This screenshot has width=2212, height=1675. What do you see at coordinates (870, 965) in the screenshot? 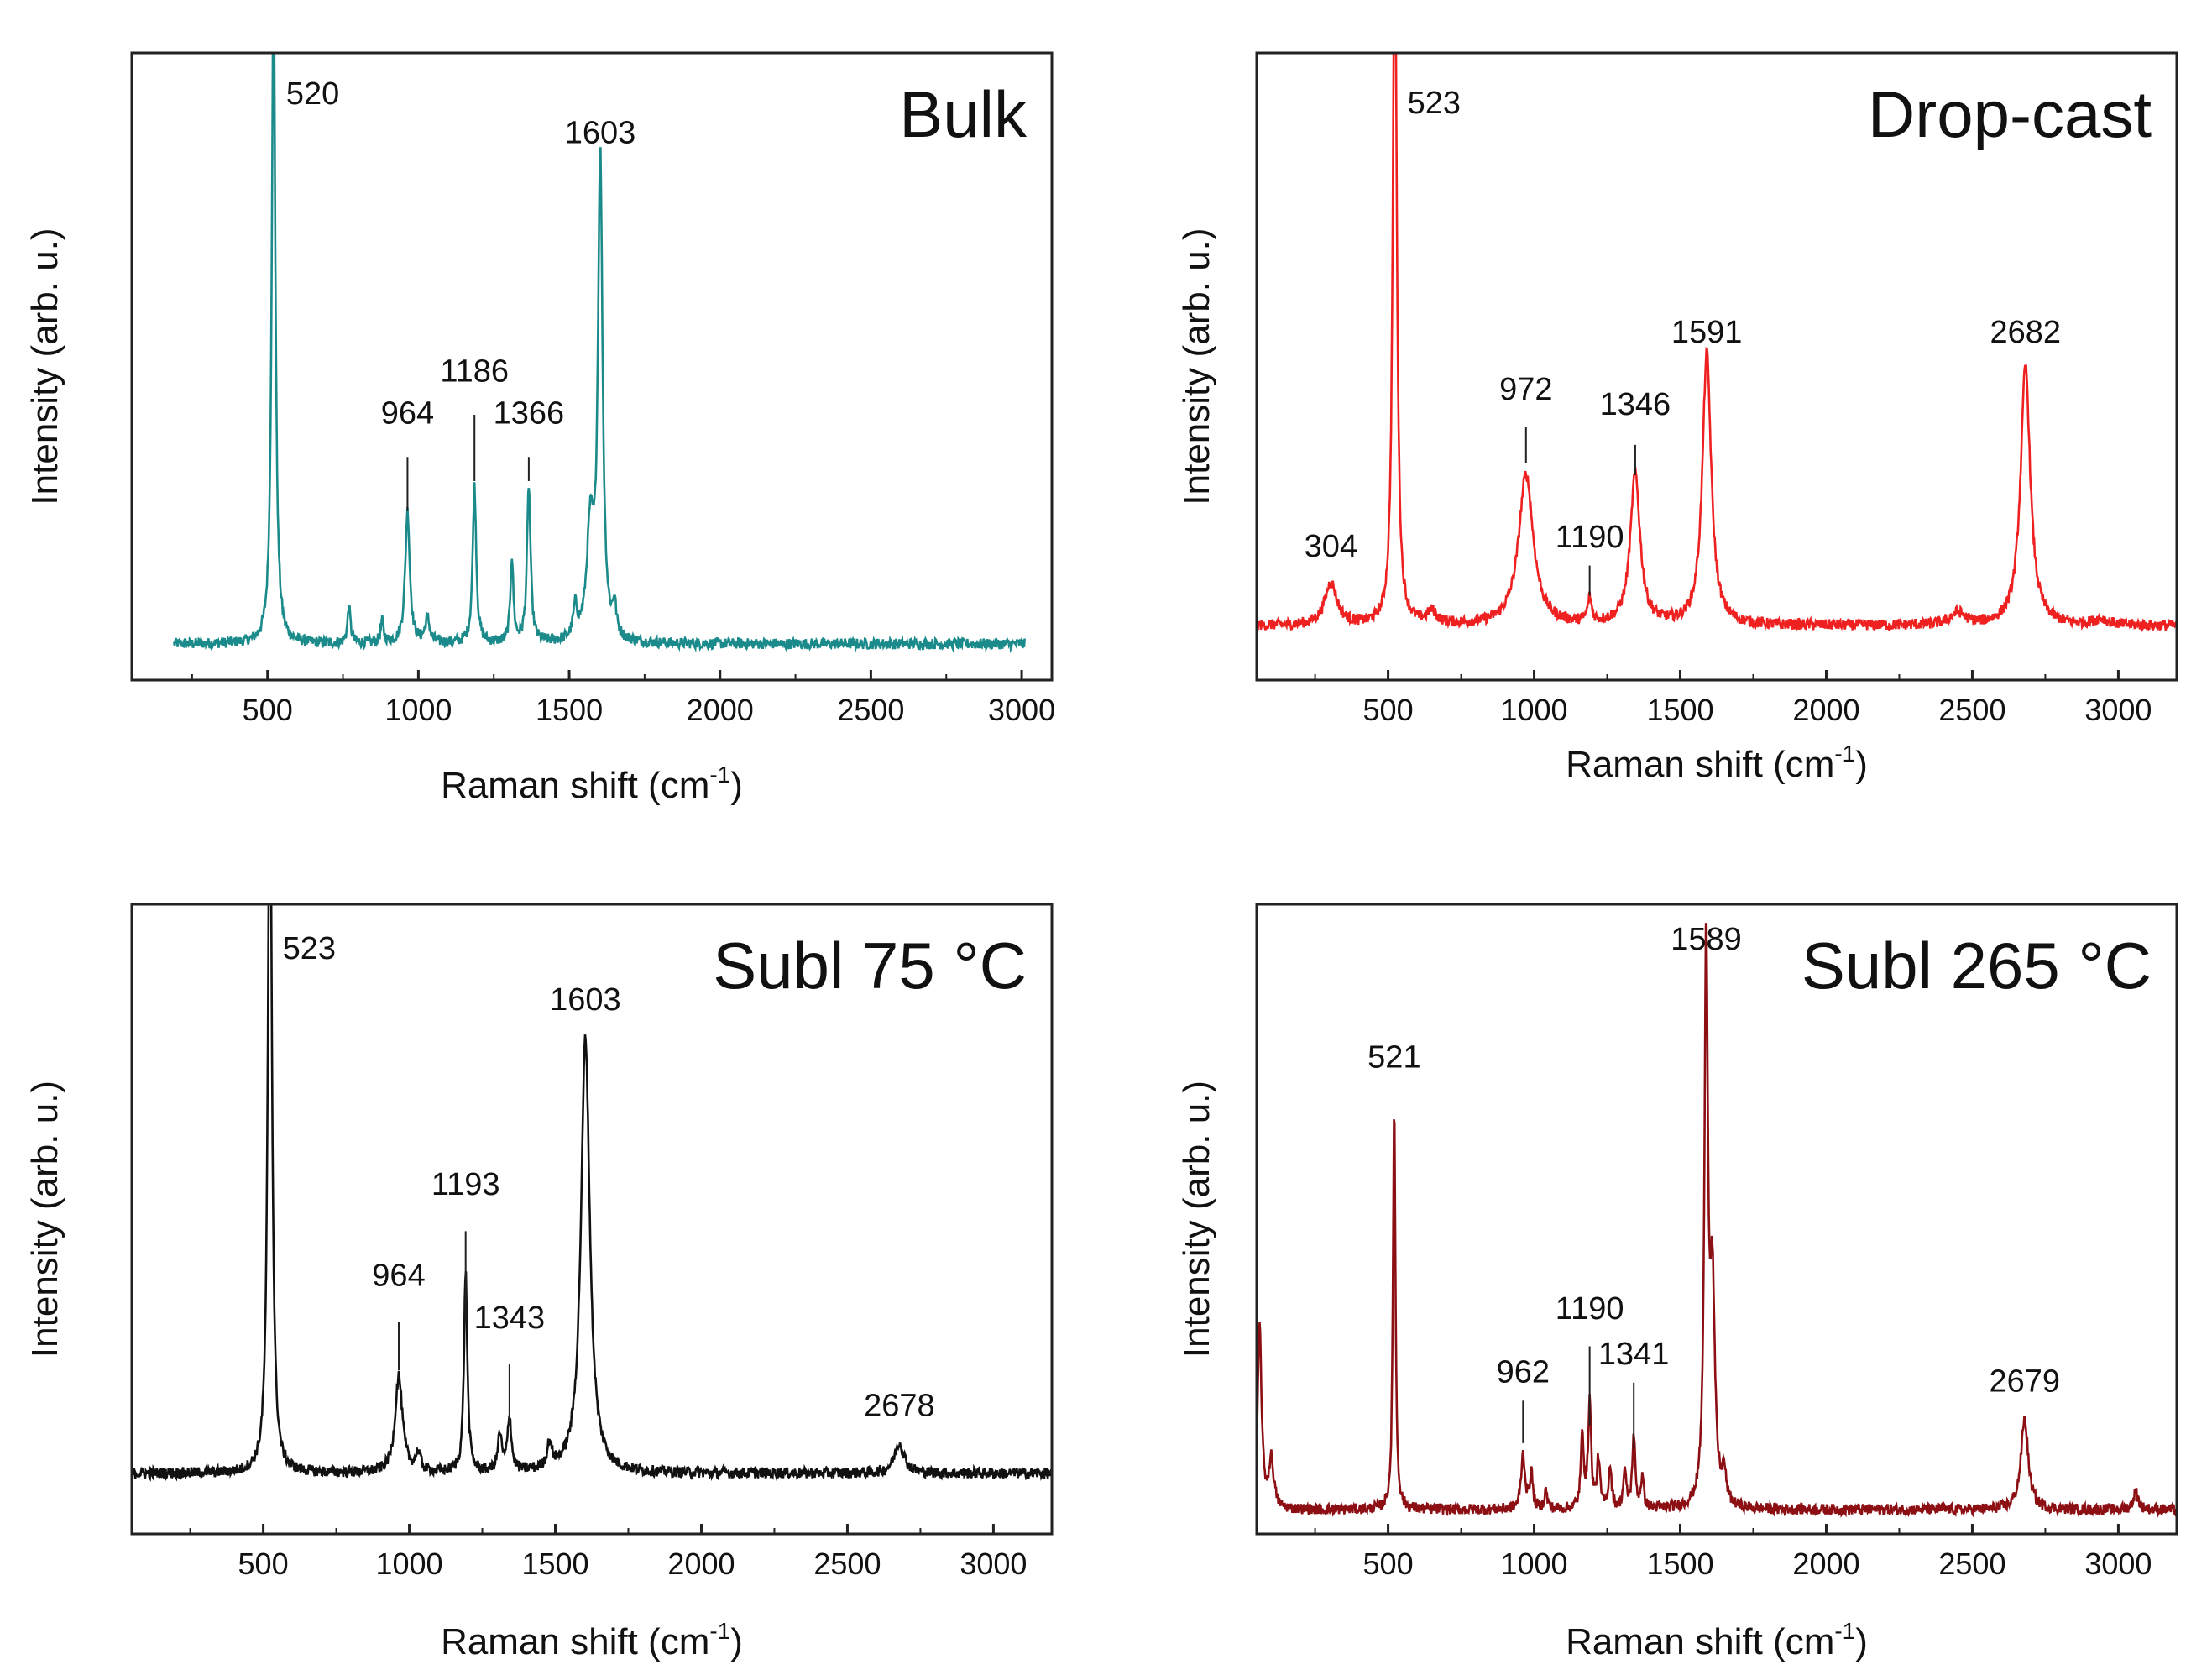
I see `panel-title: Subl 75 °C` at bounding box center [870, 965].